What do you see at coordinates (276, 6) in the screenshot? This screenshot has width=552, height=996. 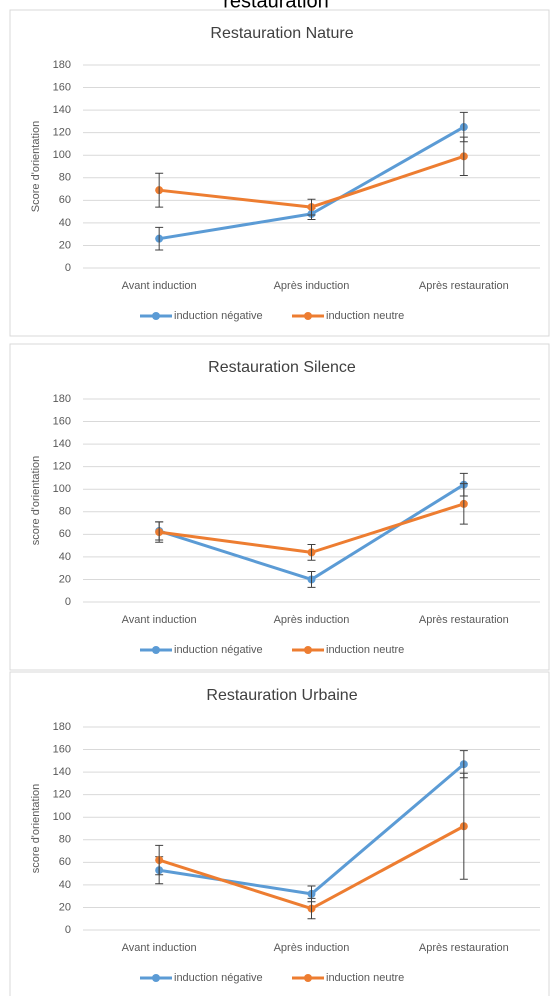 I see `page-heading: restauration` at bounding box center [276, 6].